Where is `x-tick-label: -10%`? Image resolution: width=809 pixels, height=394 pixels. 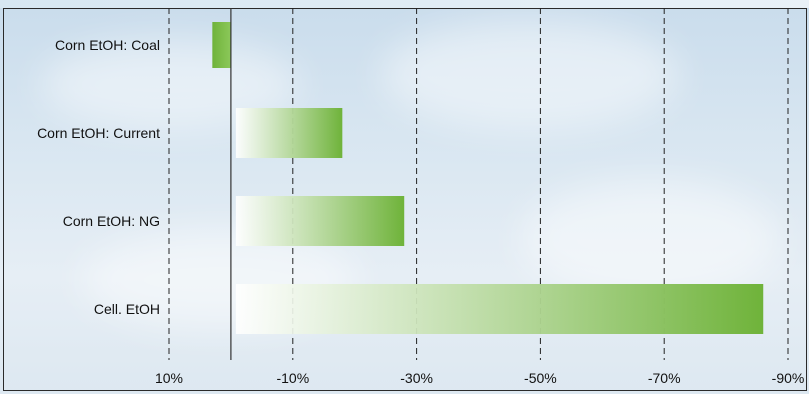 x-tick-label: -10% is located at coordinates (292, 378).